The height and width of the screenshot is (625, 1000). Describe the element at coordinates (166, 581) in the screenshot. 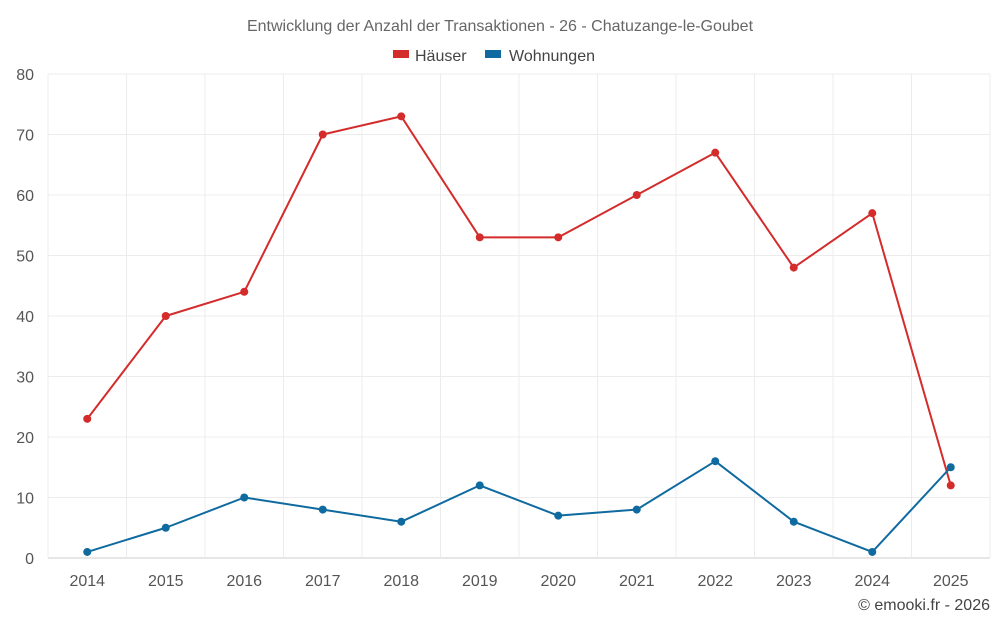

I see `x-tick-label: 2015` at that location.